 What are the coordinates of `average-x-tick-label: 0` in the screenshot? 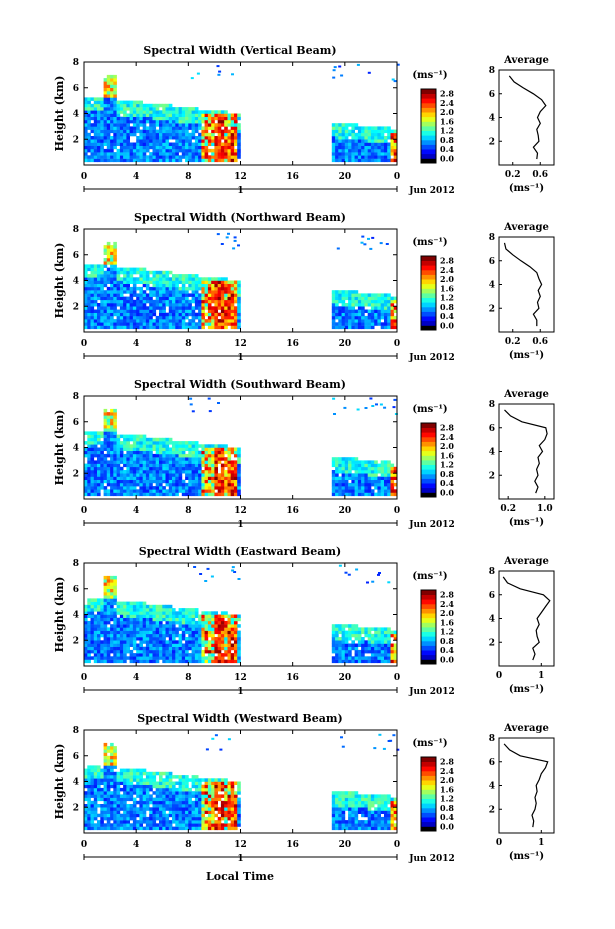 It's located at (499, 676).